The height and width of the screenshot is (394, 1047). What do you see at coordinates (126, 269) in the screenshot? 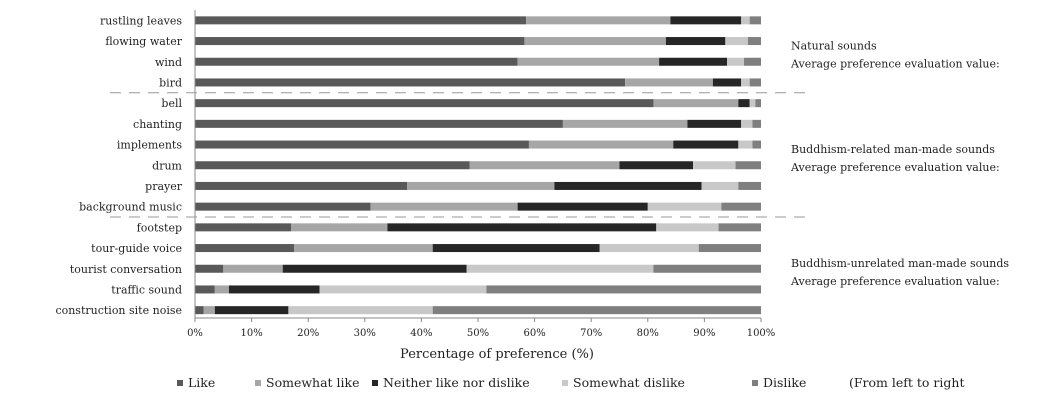
I see `category-label: tourist conversation` at bounding box center [126, 269].